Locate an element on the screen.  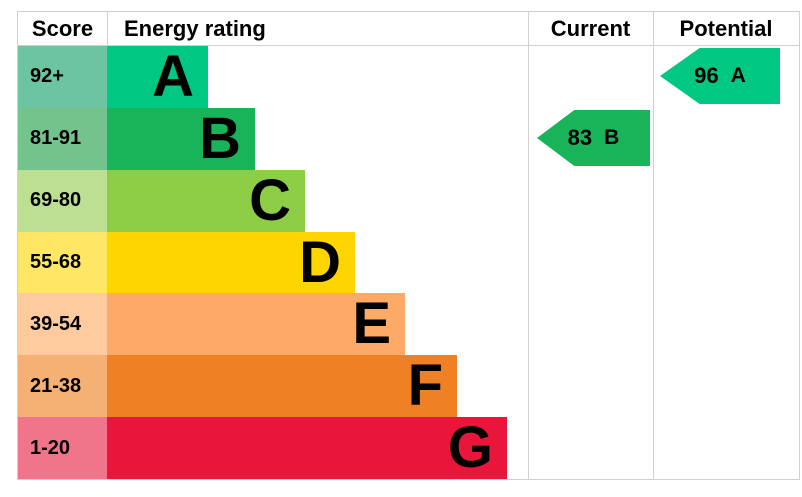
score-range-g: 1-20 is located at coordinates (62, 448).